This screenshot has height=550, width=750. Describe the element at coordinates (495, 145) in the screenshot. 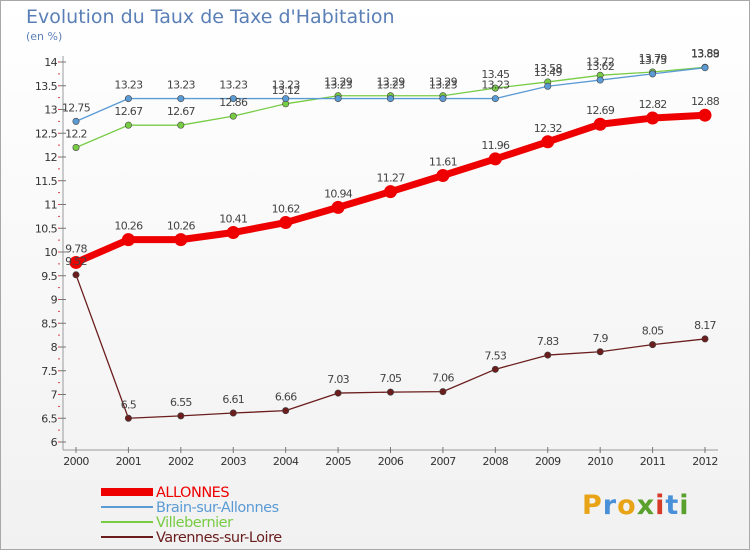

I see `data-label: 11.96` at that location.